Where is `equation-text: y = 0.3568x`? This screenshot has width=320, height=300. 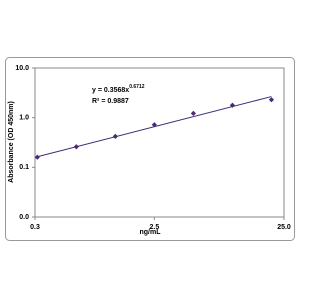 equation-text: y = 0.3568x is located at coordinates (110, 90).